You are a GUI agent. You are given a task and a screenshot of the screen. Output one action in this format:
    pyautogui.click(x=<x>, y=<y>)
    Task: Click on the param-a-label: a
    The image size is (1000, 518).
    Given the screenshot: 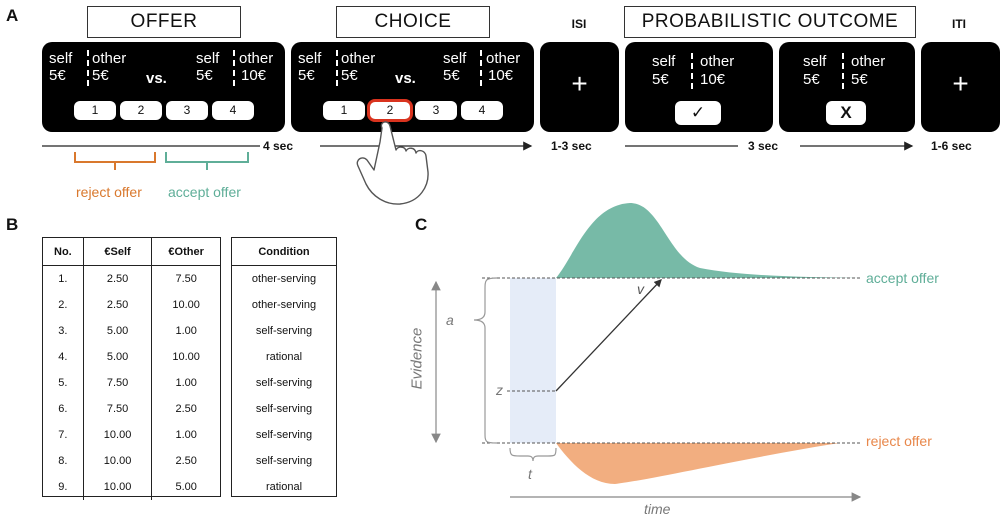 What is the action you would take?
    pyautogui.click(x=450, y=320)
    